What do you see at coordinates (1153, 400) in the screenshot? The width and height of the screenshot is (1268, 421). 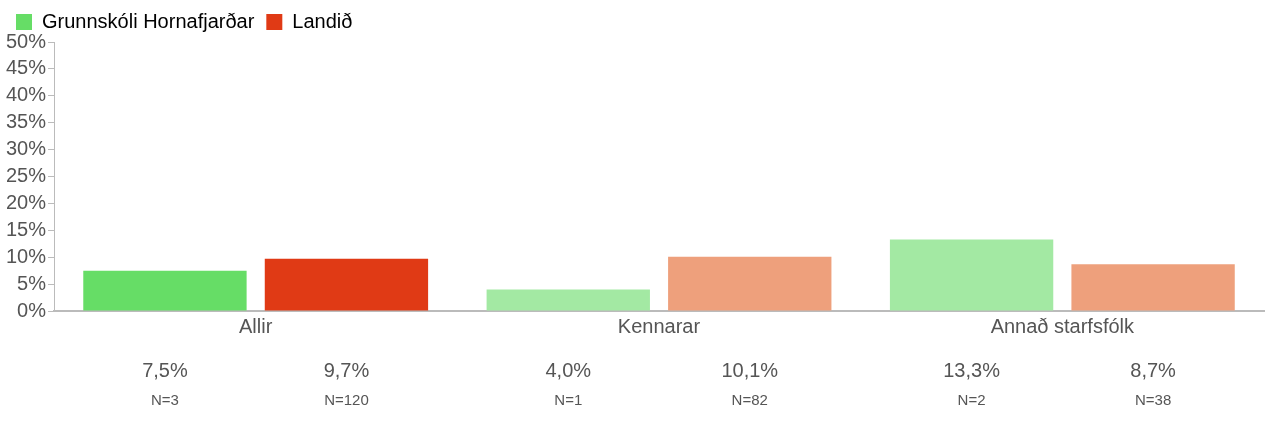 I see `text: N=38` at bounding box center [1153, 400].